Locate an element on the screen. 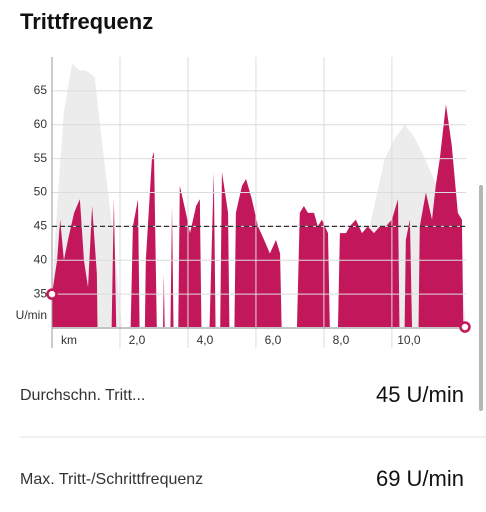 Image resolution: width=486 pixels, height=512 pixels. scrollbar is located at coordinates (481, 298).